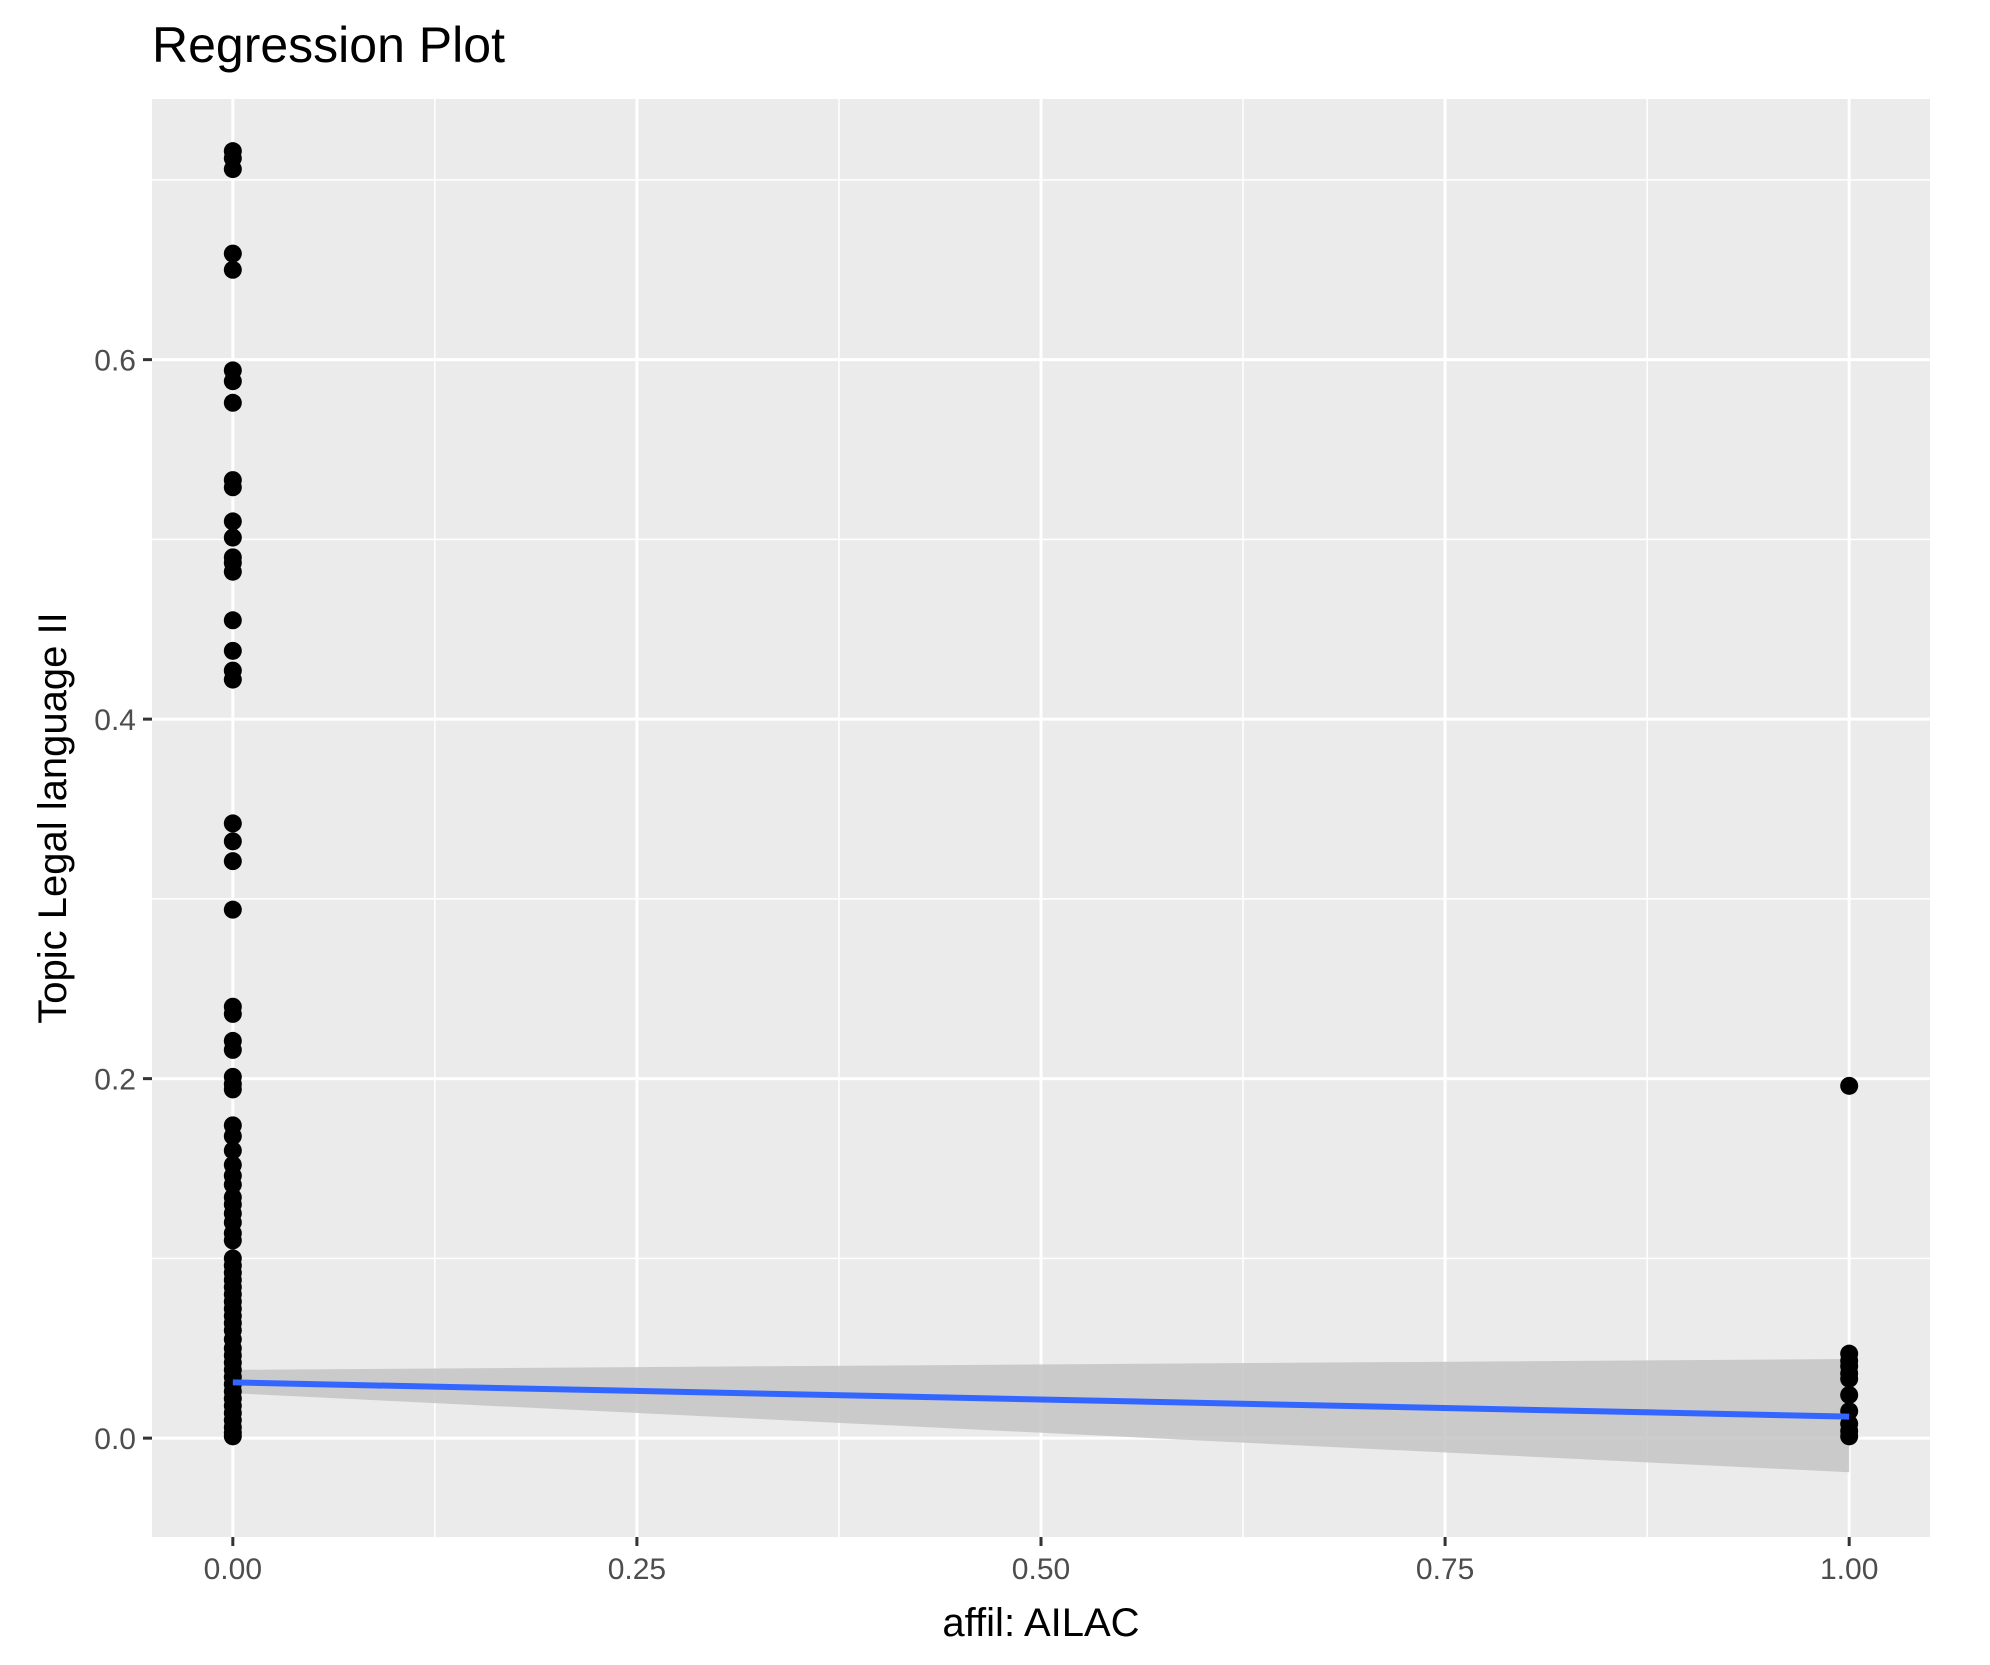 The image size is (1990, 1665). What do you see at coordinates (1040, 1623) in the screenshot?
I see `x-axis-title: affil: AILAC` at bounding box center [1040, 1623].